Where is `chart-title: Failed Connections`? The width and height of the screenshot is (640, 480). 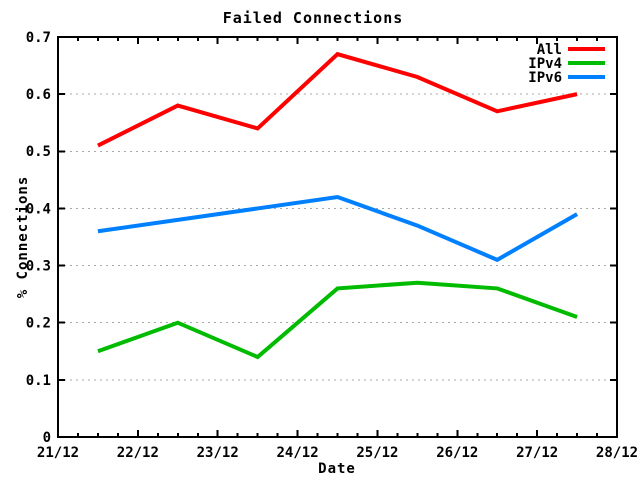 chart-title: Failed Connections is located at coordinates (313, 18).